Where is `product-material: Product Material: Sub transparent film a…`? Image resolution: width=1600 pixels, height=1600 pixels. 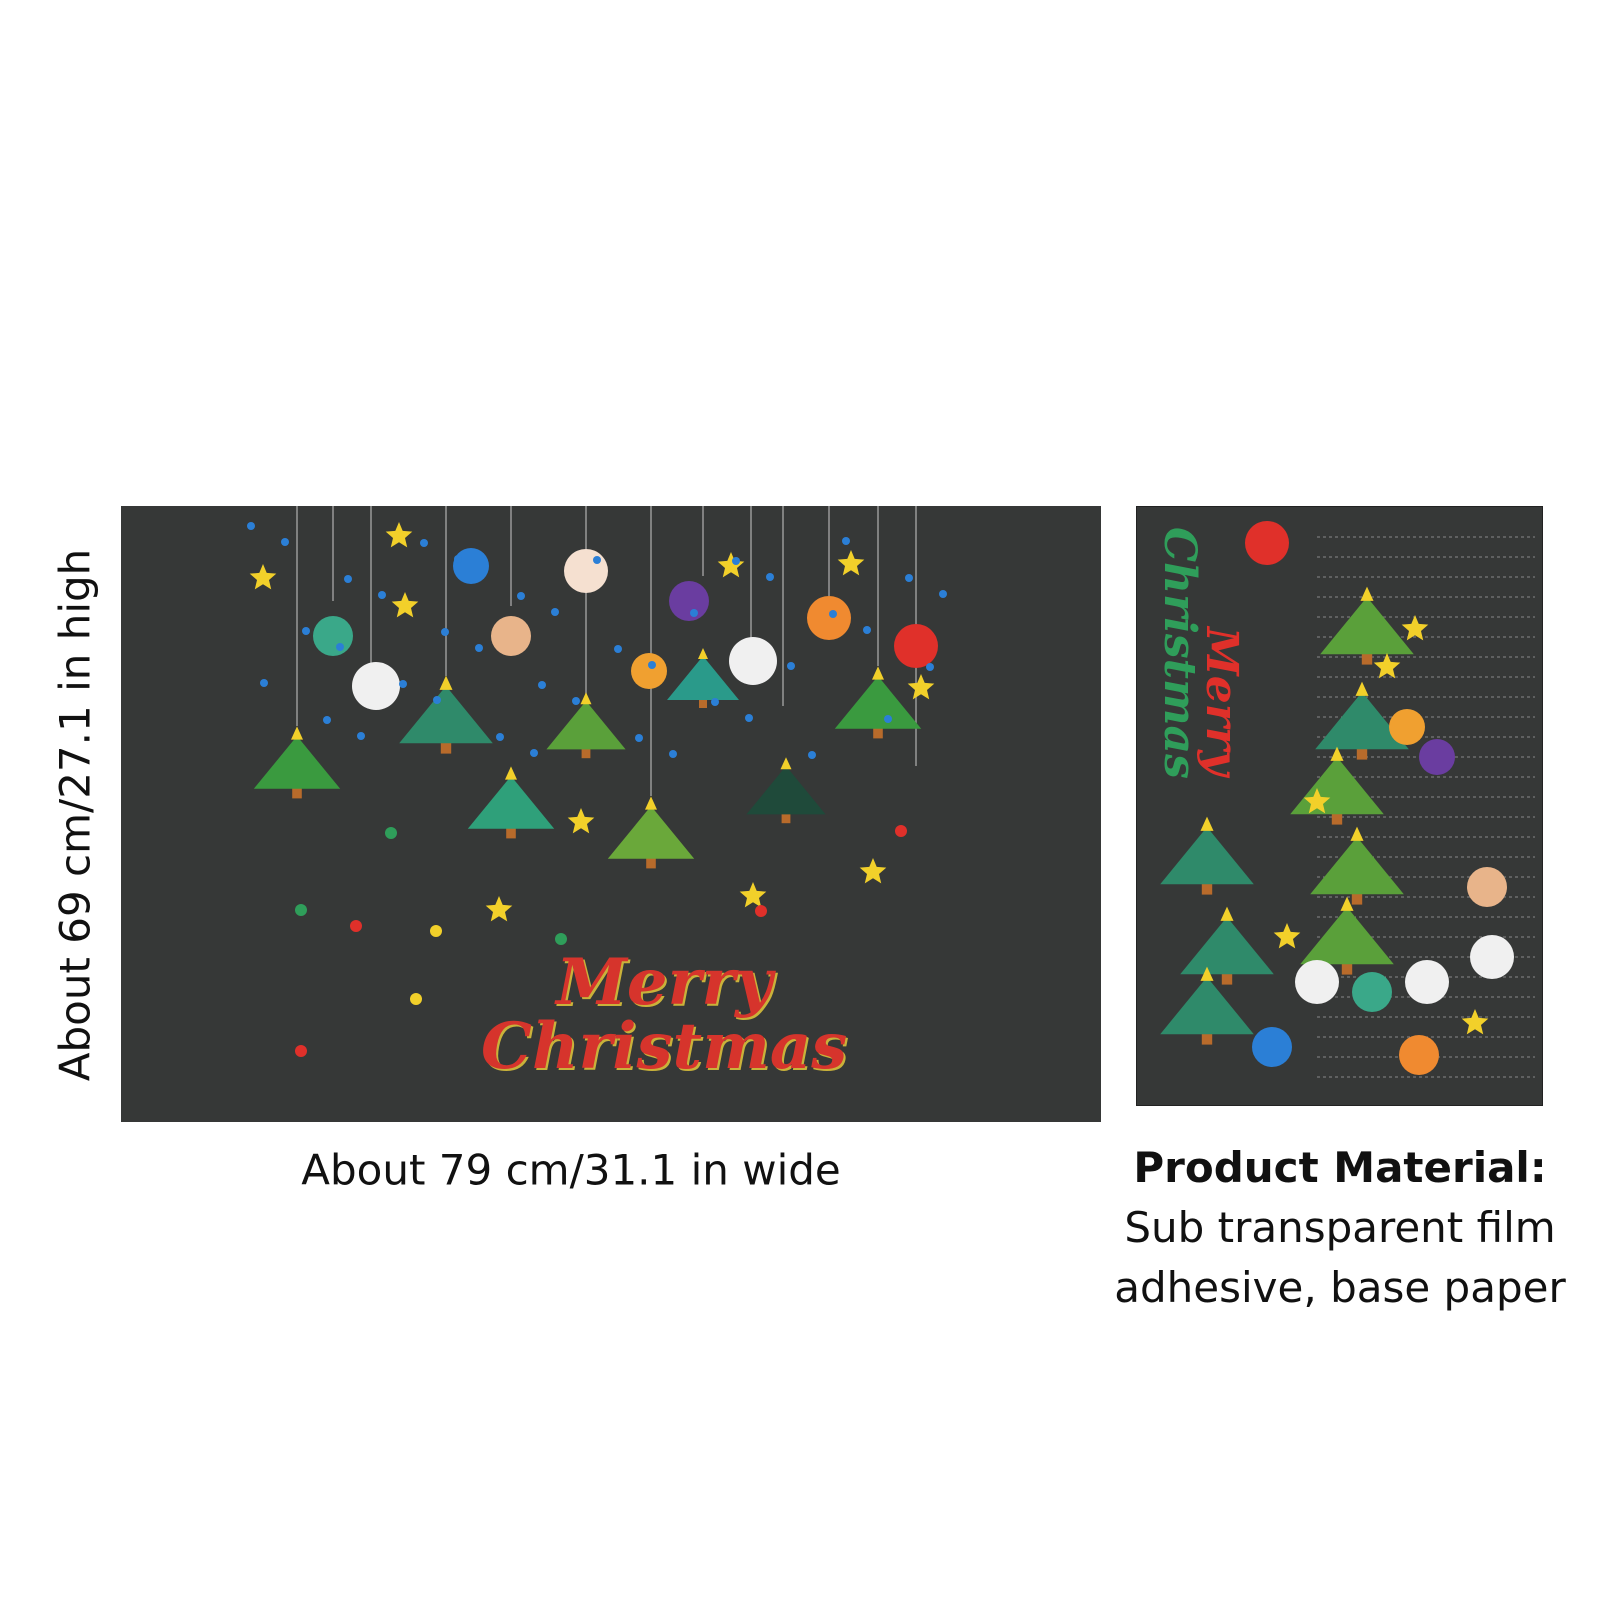 product-material: Product Material: Sub transparent film a… is located at coordinates (1339, 1228).